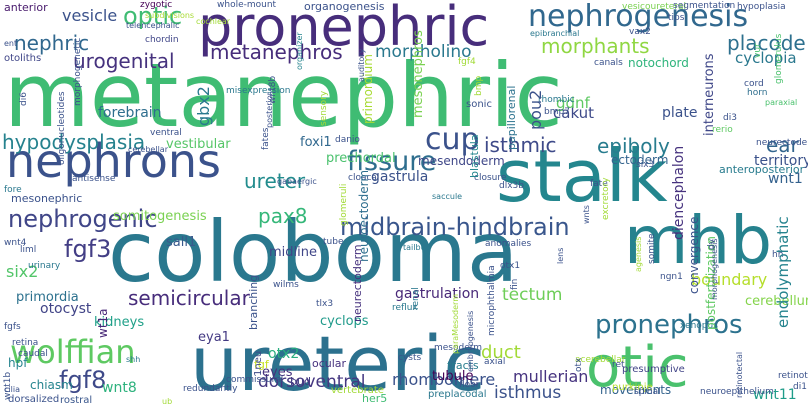 The image size is (808, 404). Describe the element at coordinates (671, 277) in the screenshot. I see `word: ngn1` at that location.